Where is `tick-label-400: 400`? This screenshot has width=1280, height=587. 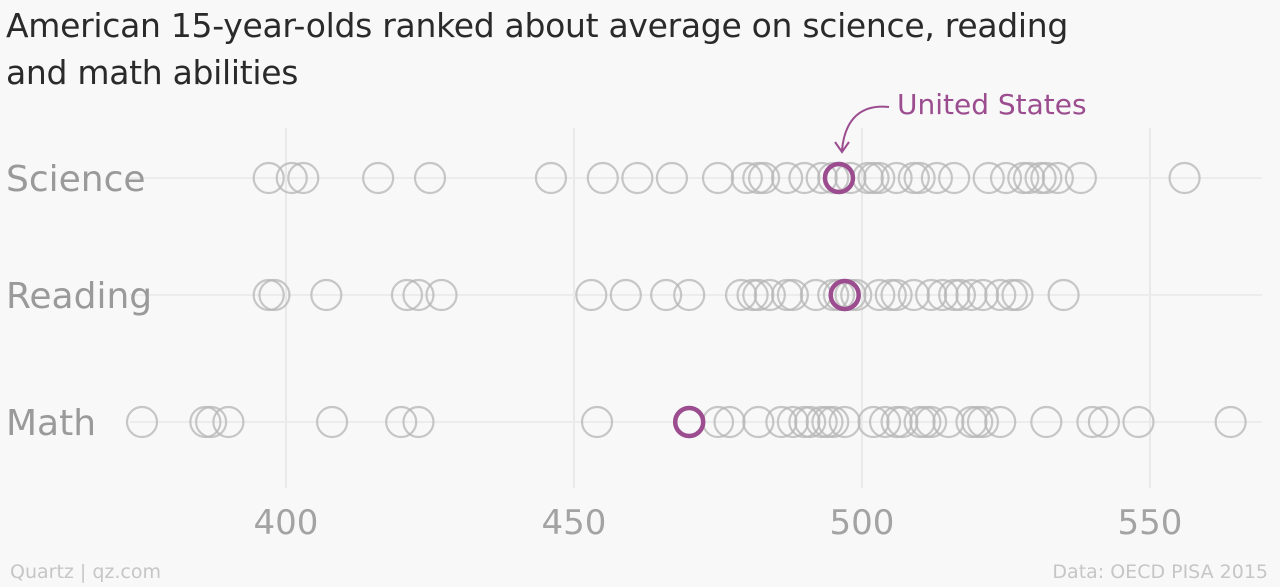
tick-label-400: 400 is located at coordinates (286, 523).